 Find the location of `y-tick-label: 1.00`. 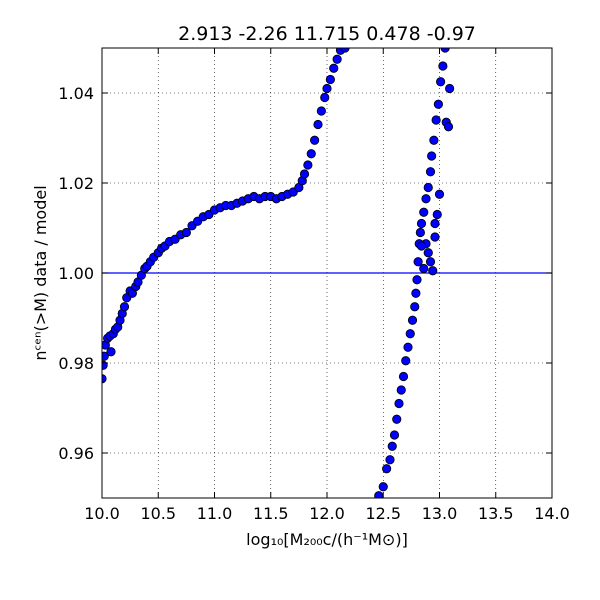

y-tick-label: 1.00 is located at coordinates (76, 273).